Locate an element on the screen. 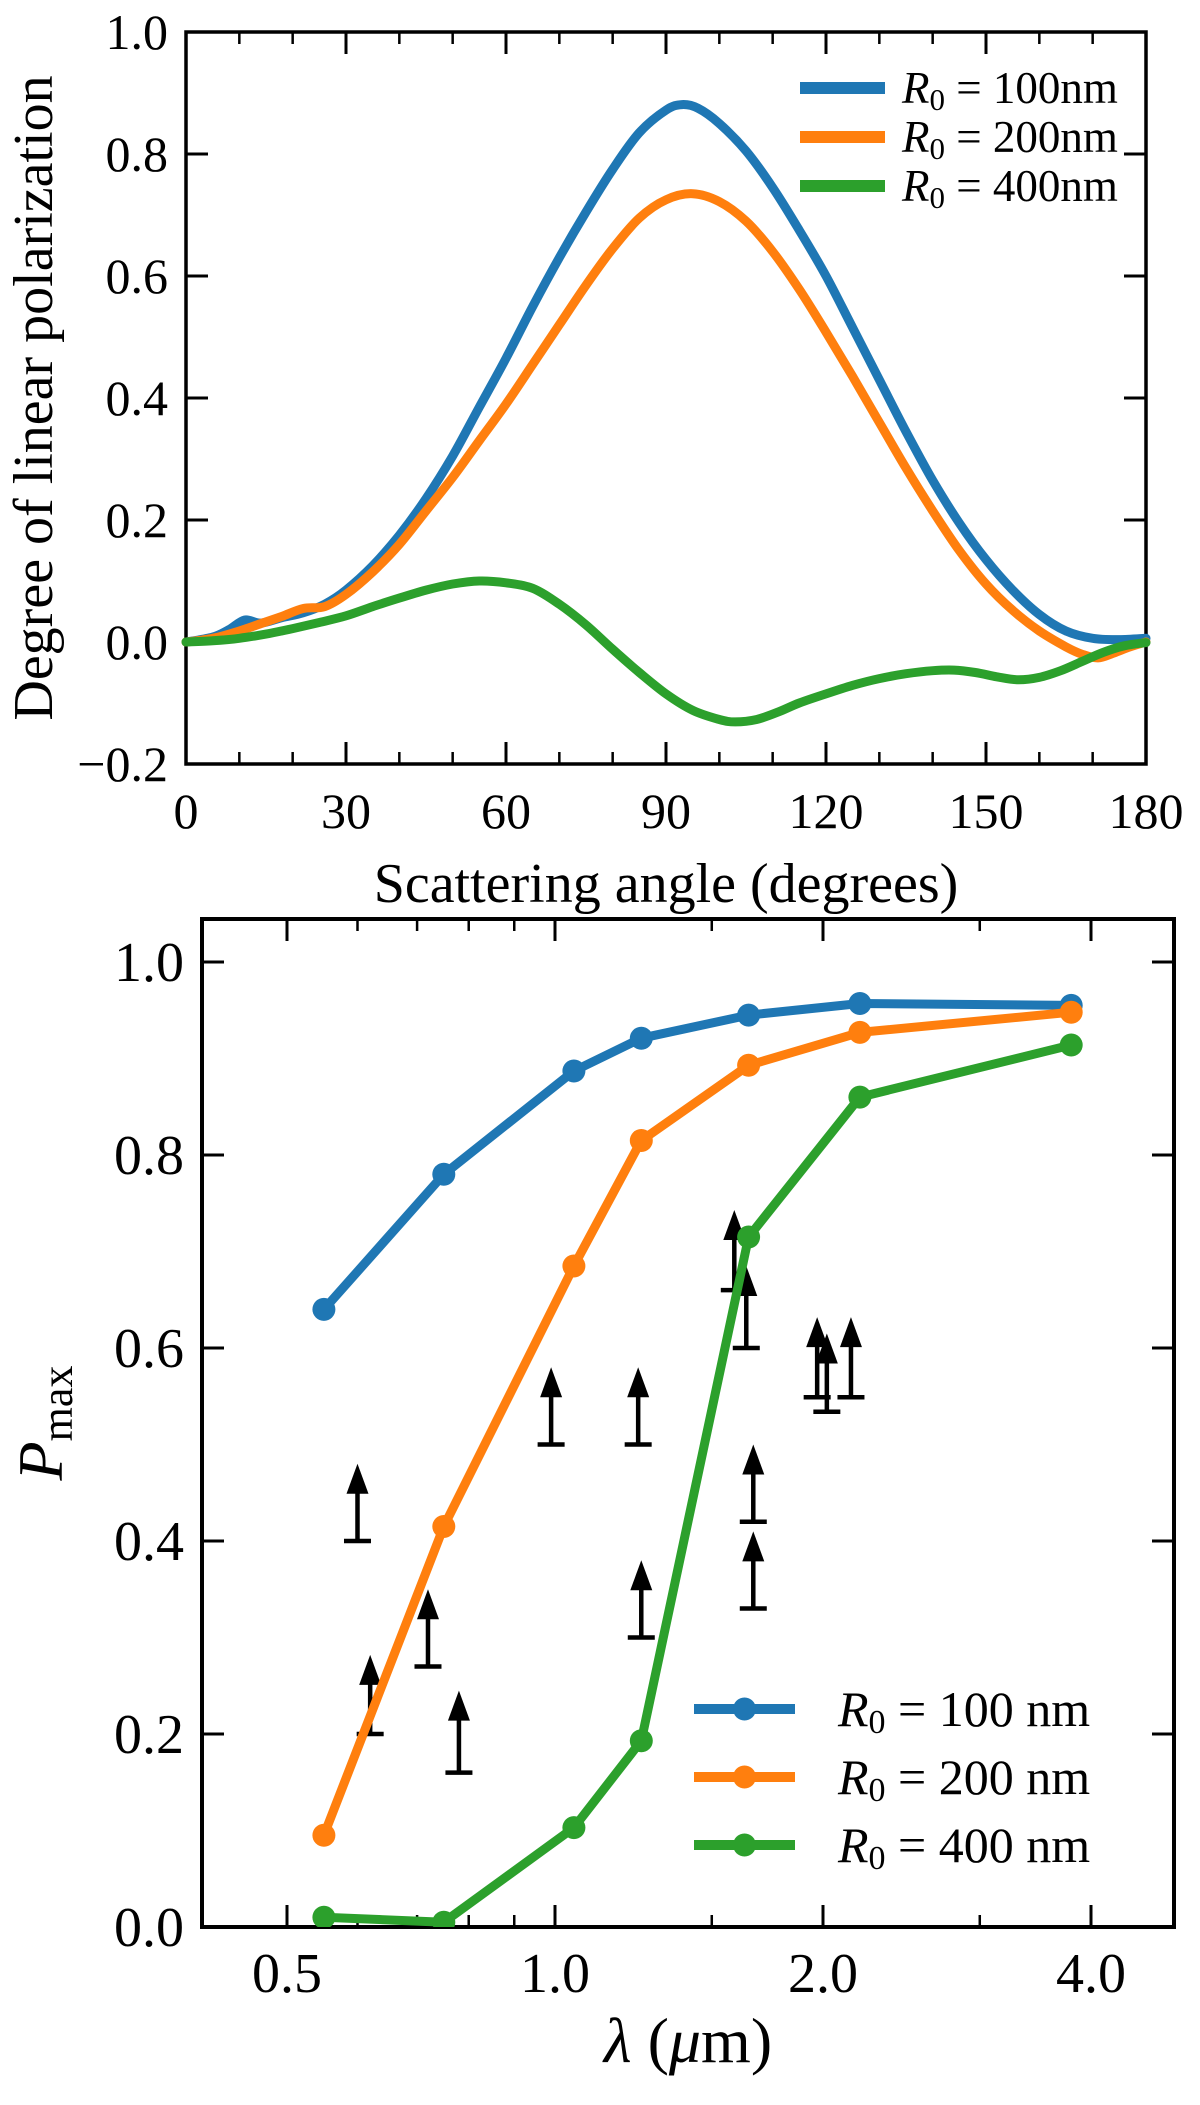 The height and width of the screenshot is (2105, 1200). x-tick-label: 90 is located at coordinates (666, 811).